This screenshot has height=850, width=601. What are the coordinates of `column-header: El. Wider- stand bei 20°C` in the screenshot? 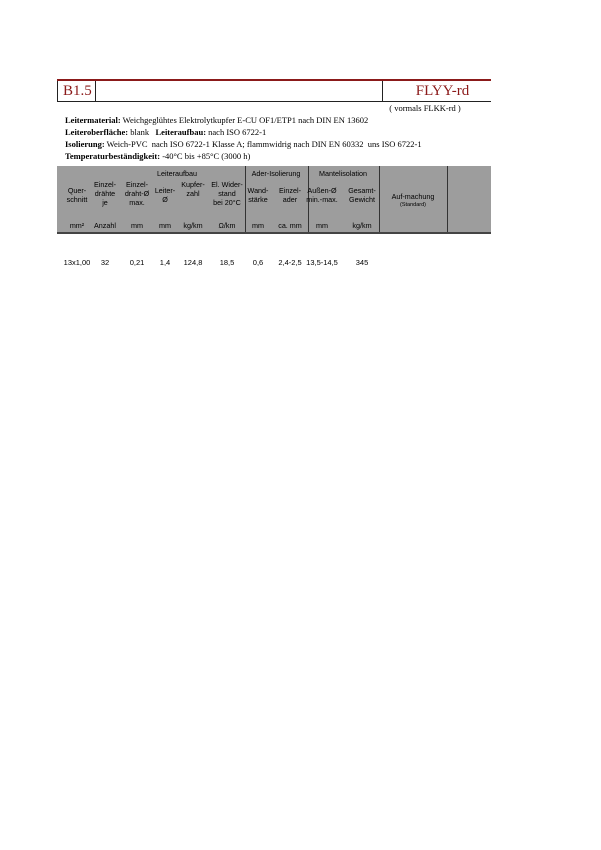 It's located at (227, 193).